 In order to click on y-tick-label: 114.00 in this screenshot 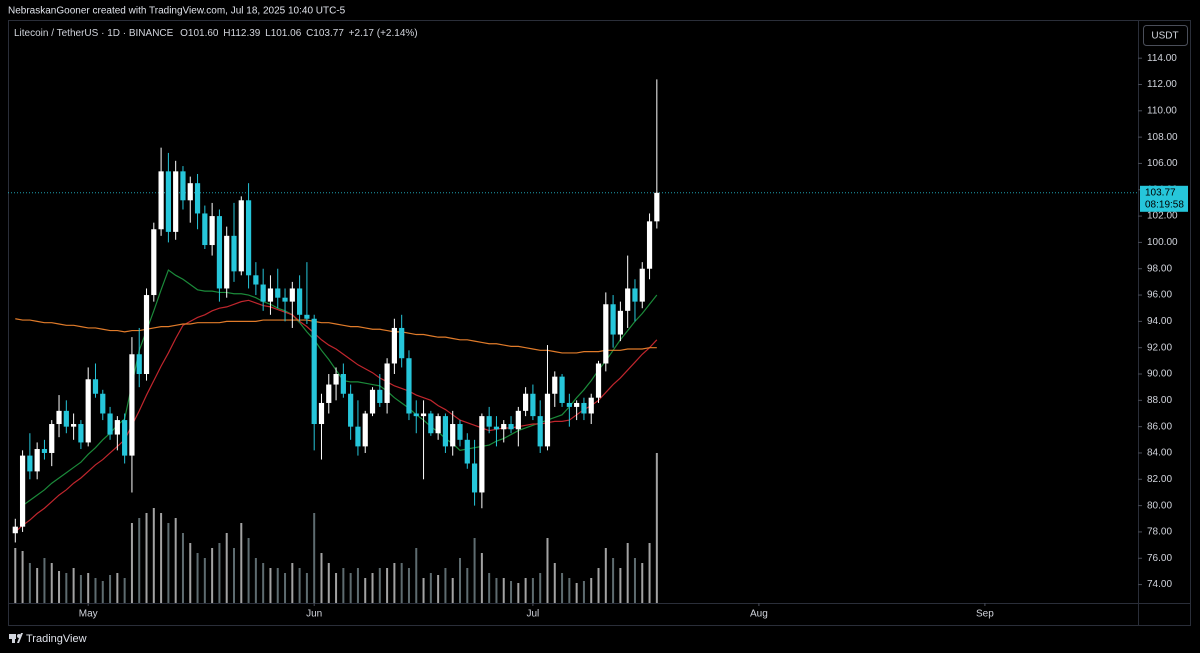, I will do `click(1162, 58)`.